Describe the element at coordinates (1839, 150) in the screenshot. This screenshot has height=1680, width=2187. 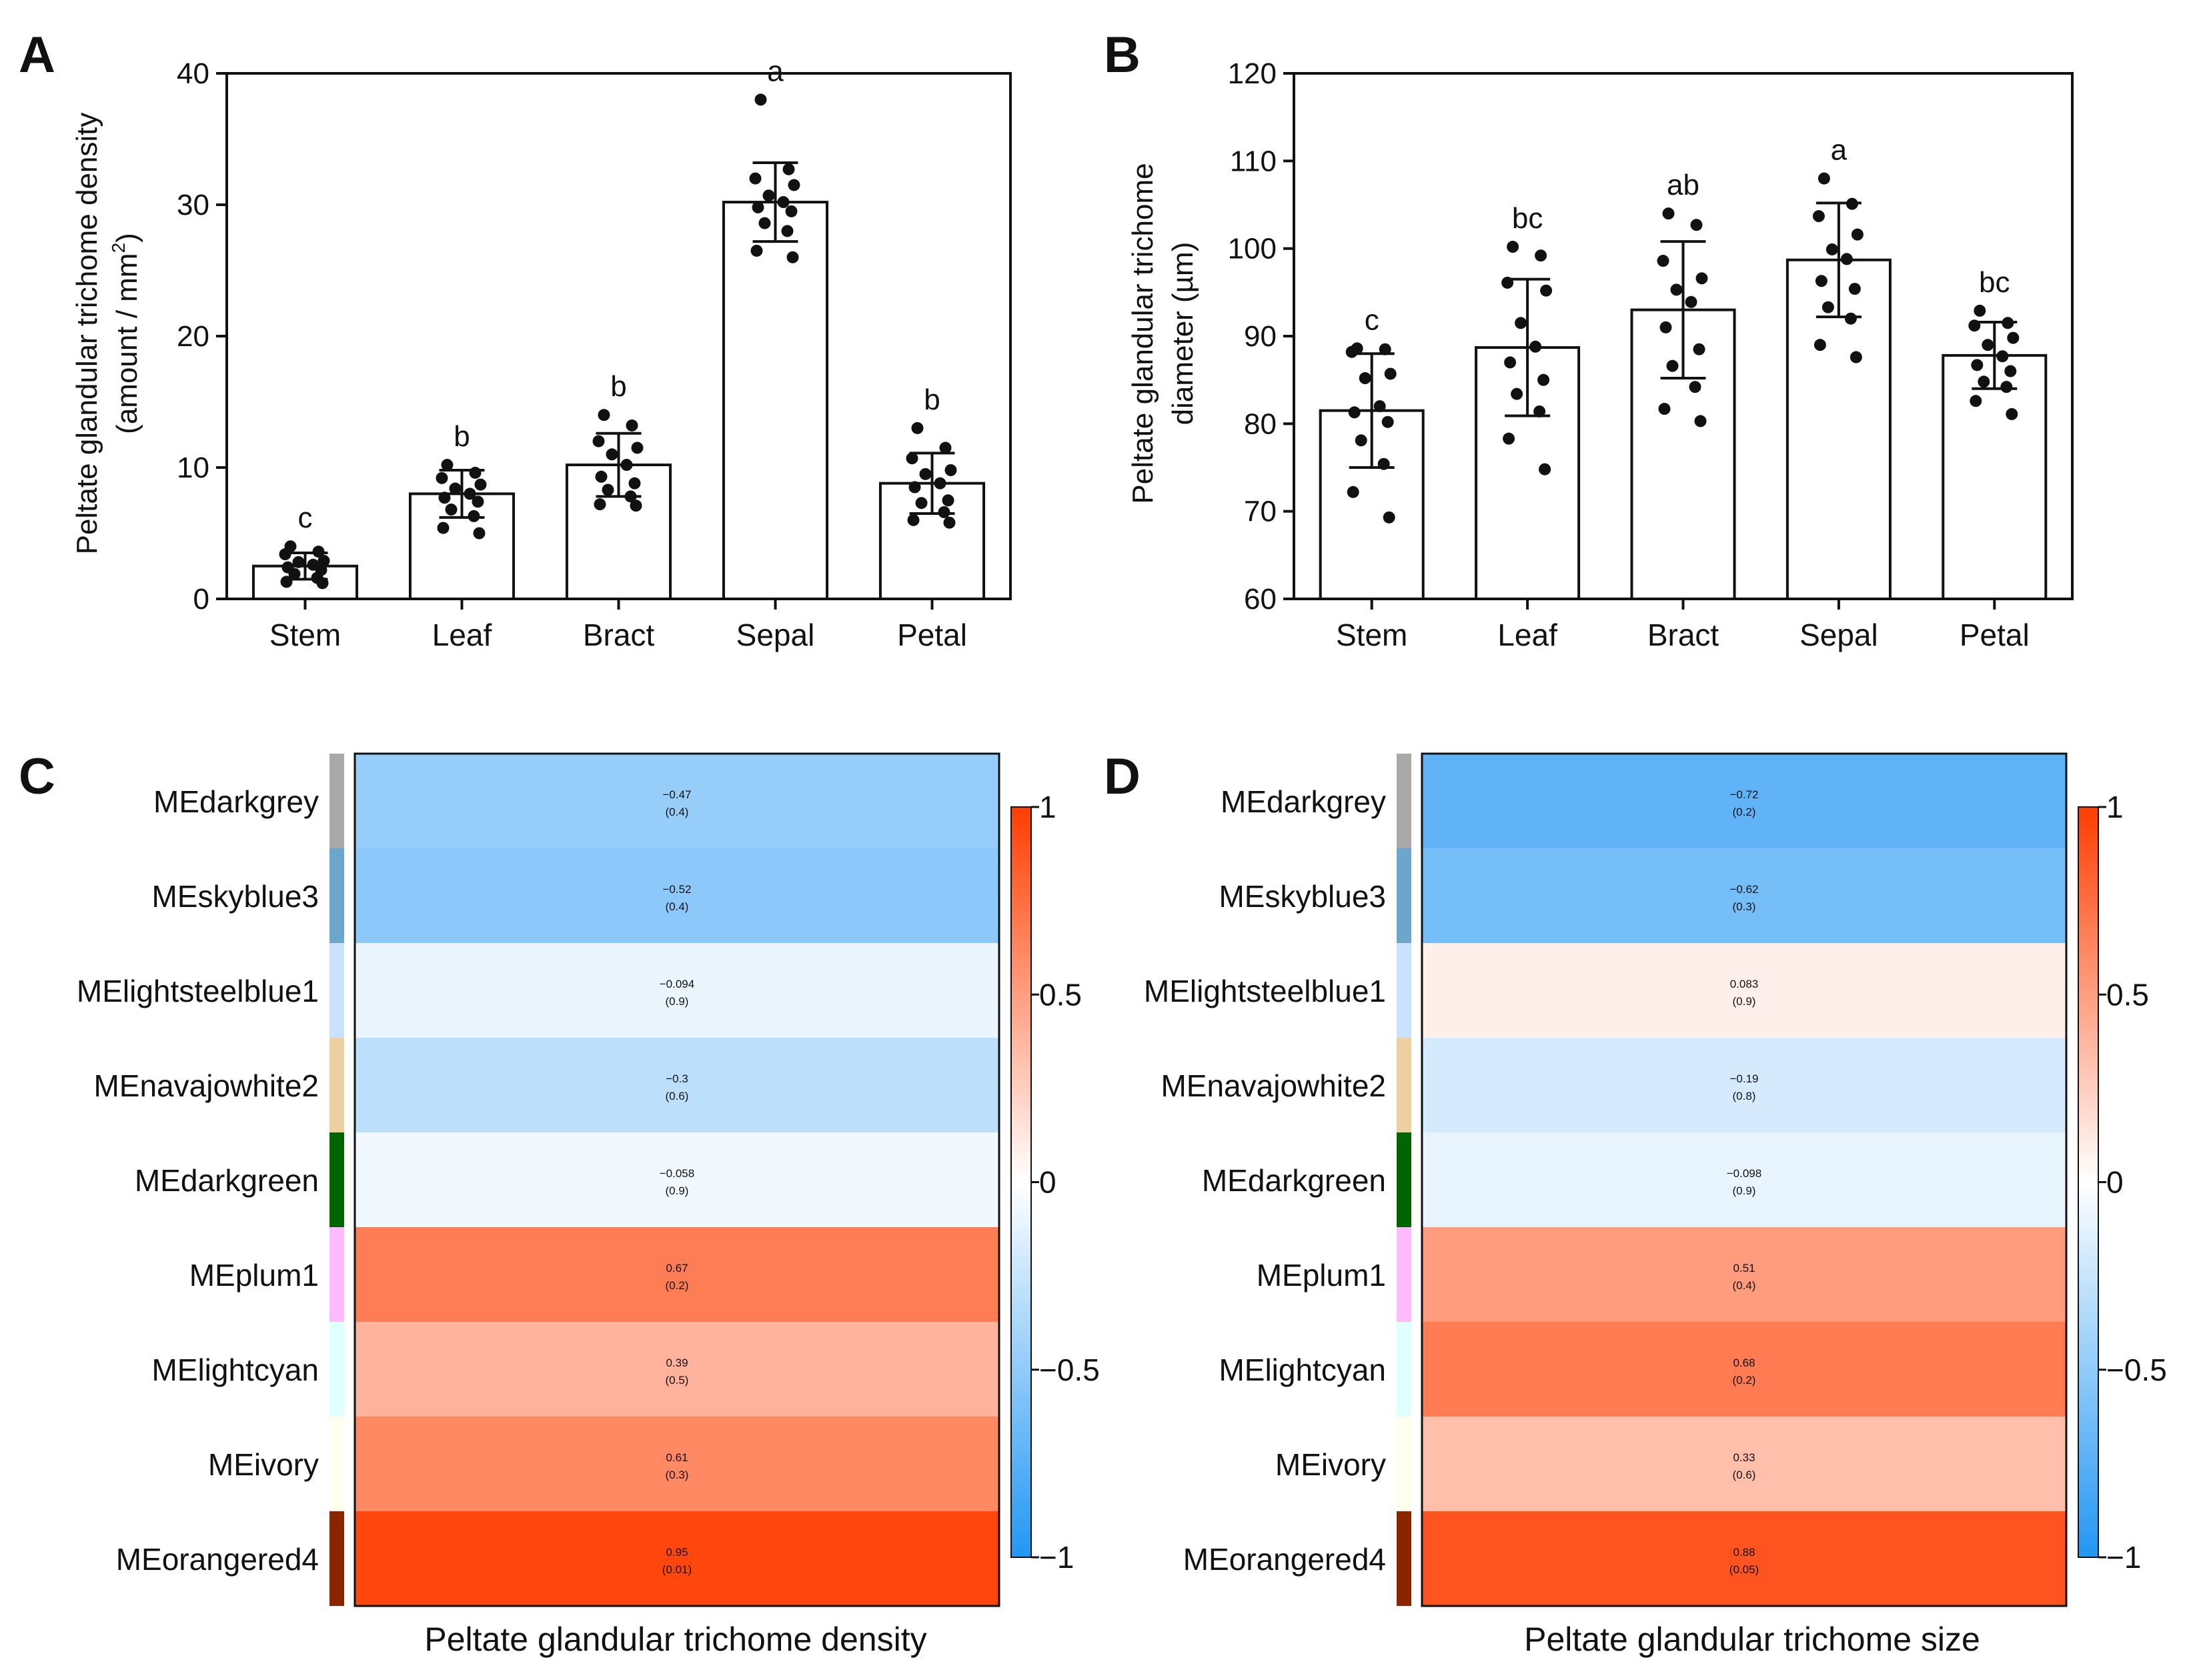
I see `panel-b-significance-letter: a` at that location.